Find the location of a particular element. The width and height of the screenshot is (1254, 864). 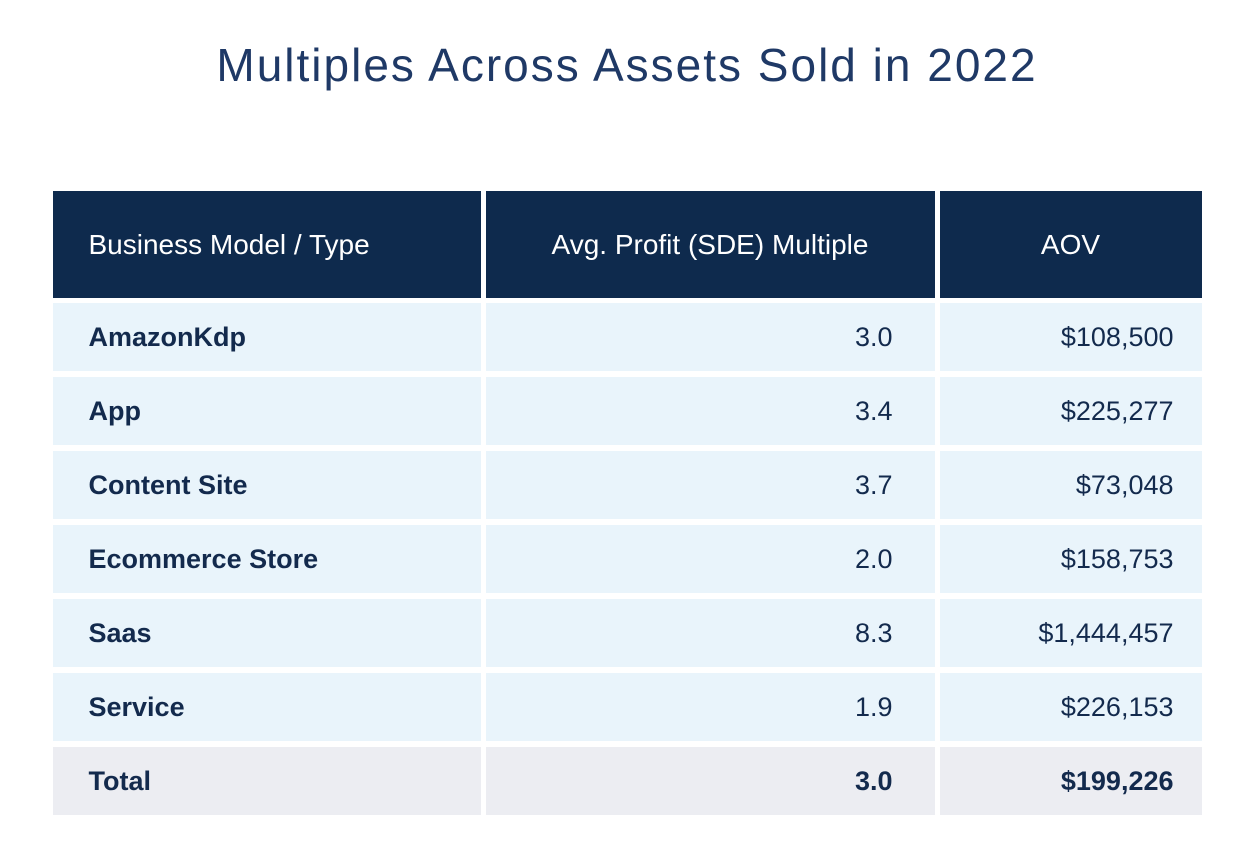

table-row: Content Site 3.7 $73,048 is located at coordinates (627, 485).